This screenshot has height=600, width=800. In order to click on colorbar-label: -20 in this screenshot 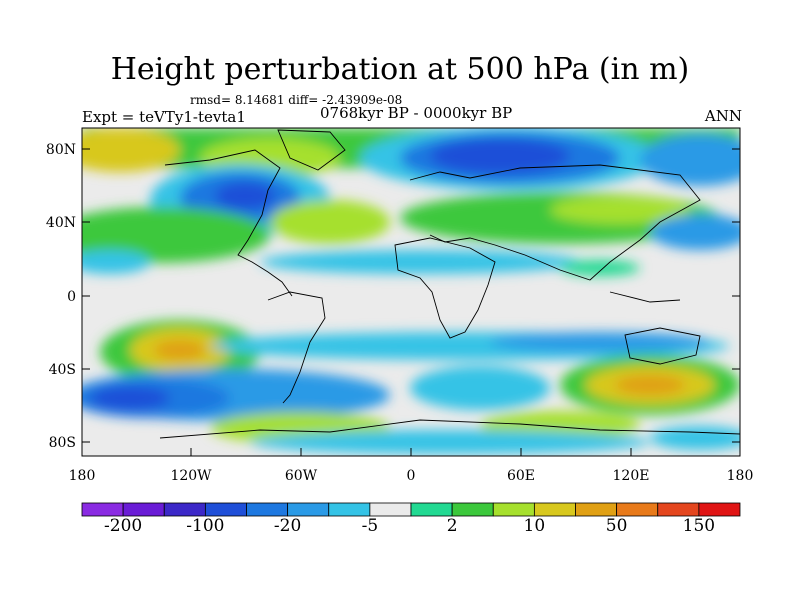, I will do `click(287, 526)`.